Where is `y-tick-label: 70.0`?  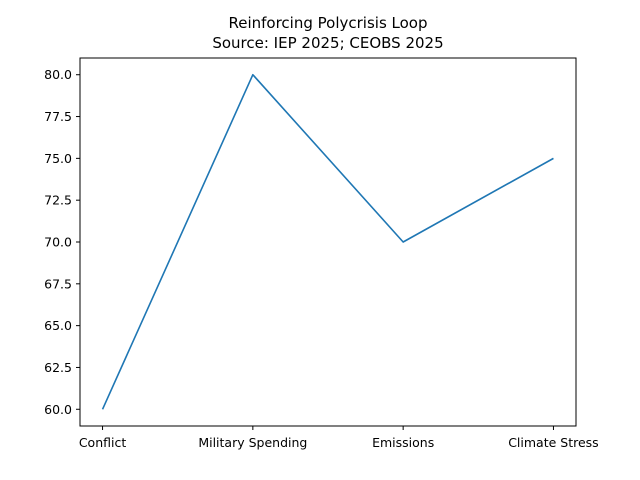 y-tick-label: 70.0 is located at coordinates (58, 242).